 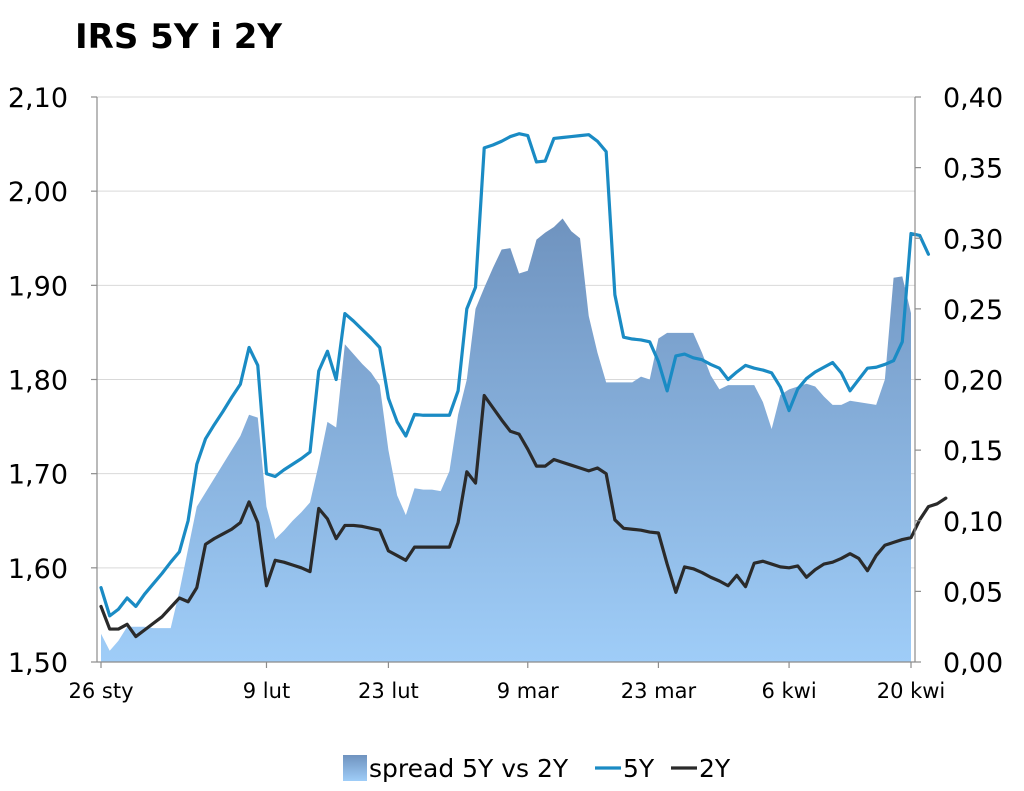 I want to click on left-tick-label: 2,00, so click(x=38, y=192).